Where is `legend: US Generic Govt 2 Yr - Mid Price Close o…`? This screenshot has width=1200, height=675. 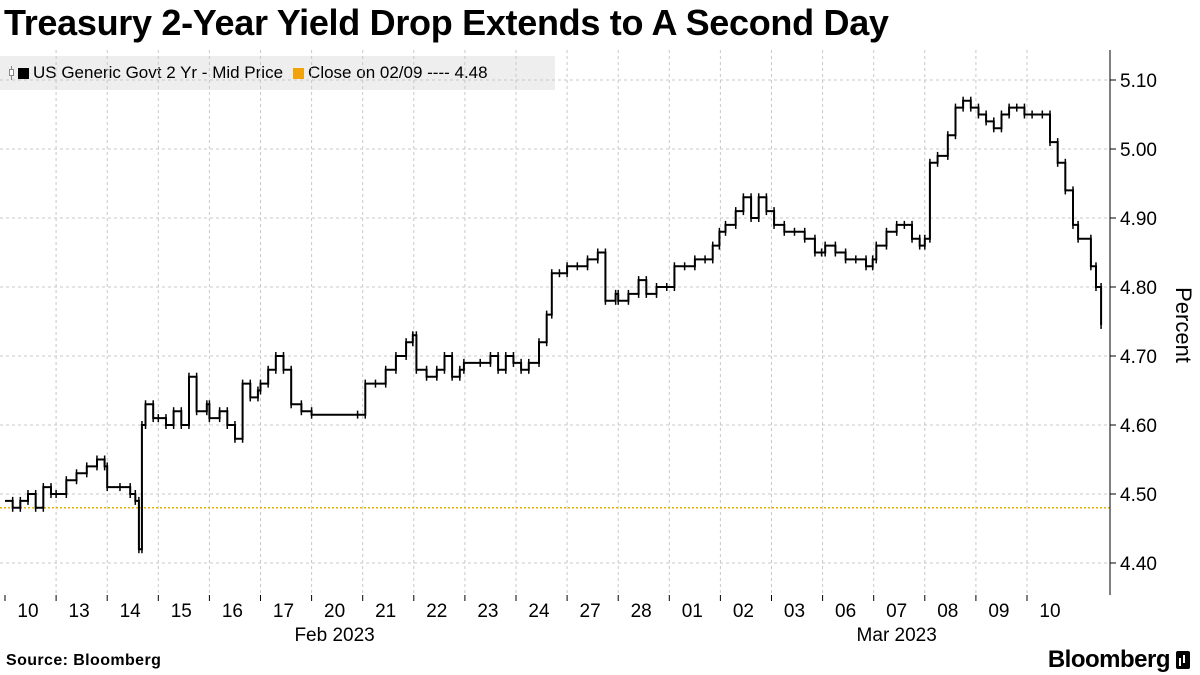
legend: US Generic Govt 2 Yr - Mid Price Close o… is located at coordinates (277, 73).